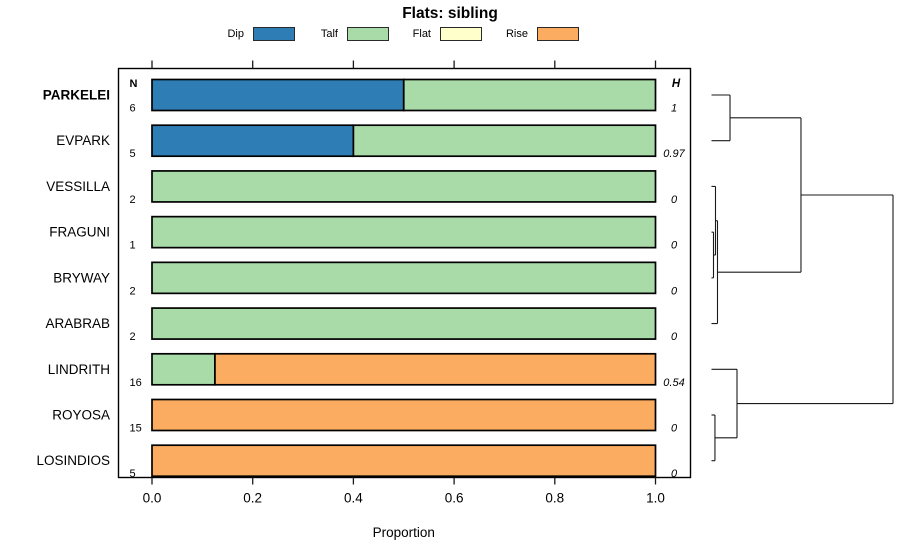  Describe the element at coordinates (329, 34) in the screenshot. I see `legend-label-talf: Talf` at that location.